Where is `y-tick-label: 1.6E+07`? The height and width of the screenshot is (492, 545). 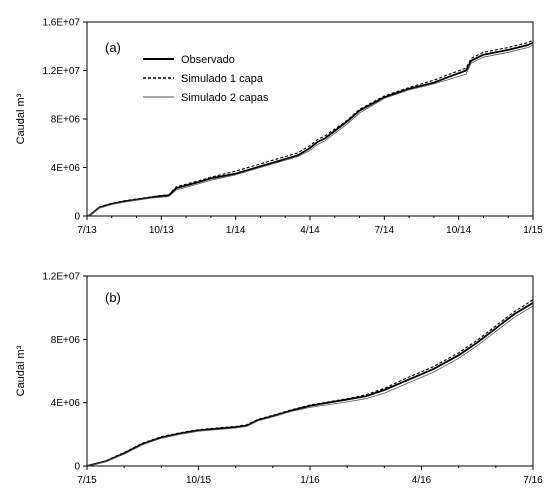
y-tick-label: 1.6E+07 is located at coordinates (61, 23).